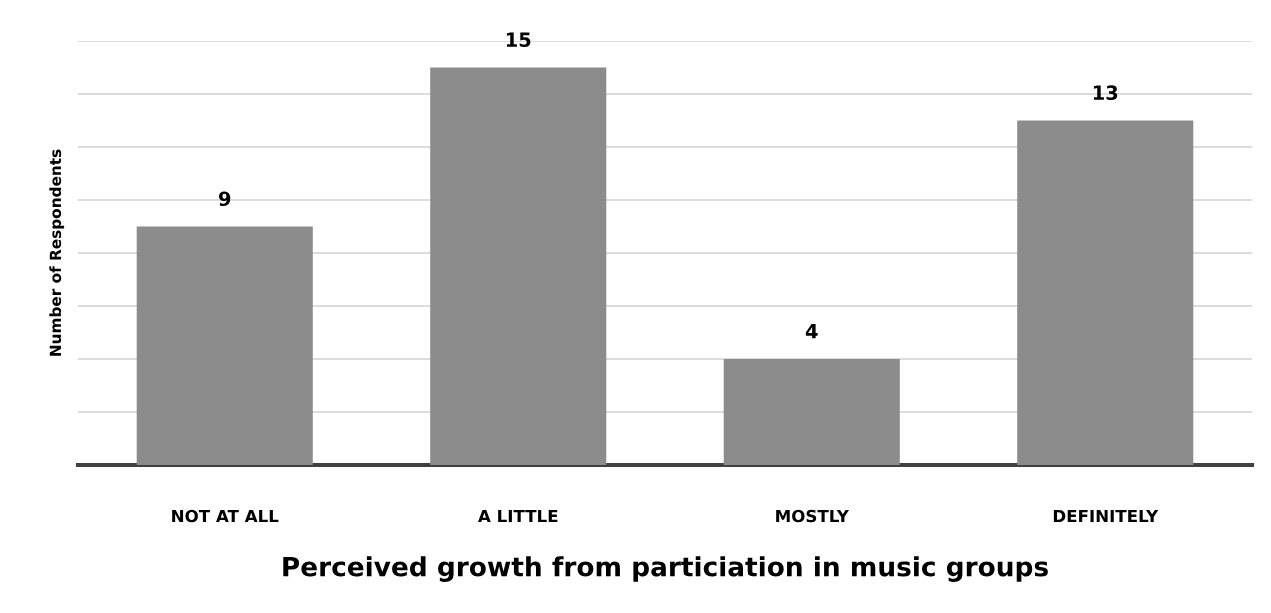 The width and height of the screenshot is (1271, 613). What do you see at coordinates (813, 516) in the screenshot?
I see `x-tick-label: MOSTLY` at bounding box center [813, 516].